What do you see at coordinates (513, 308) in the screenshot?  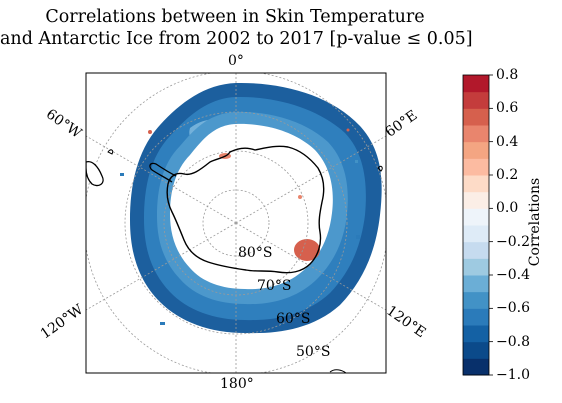 I see `colorbar-tick-label: −0.6` at bounding box center [513, 308].